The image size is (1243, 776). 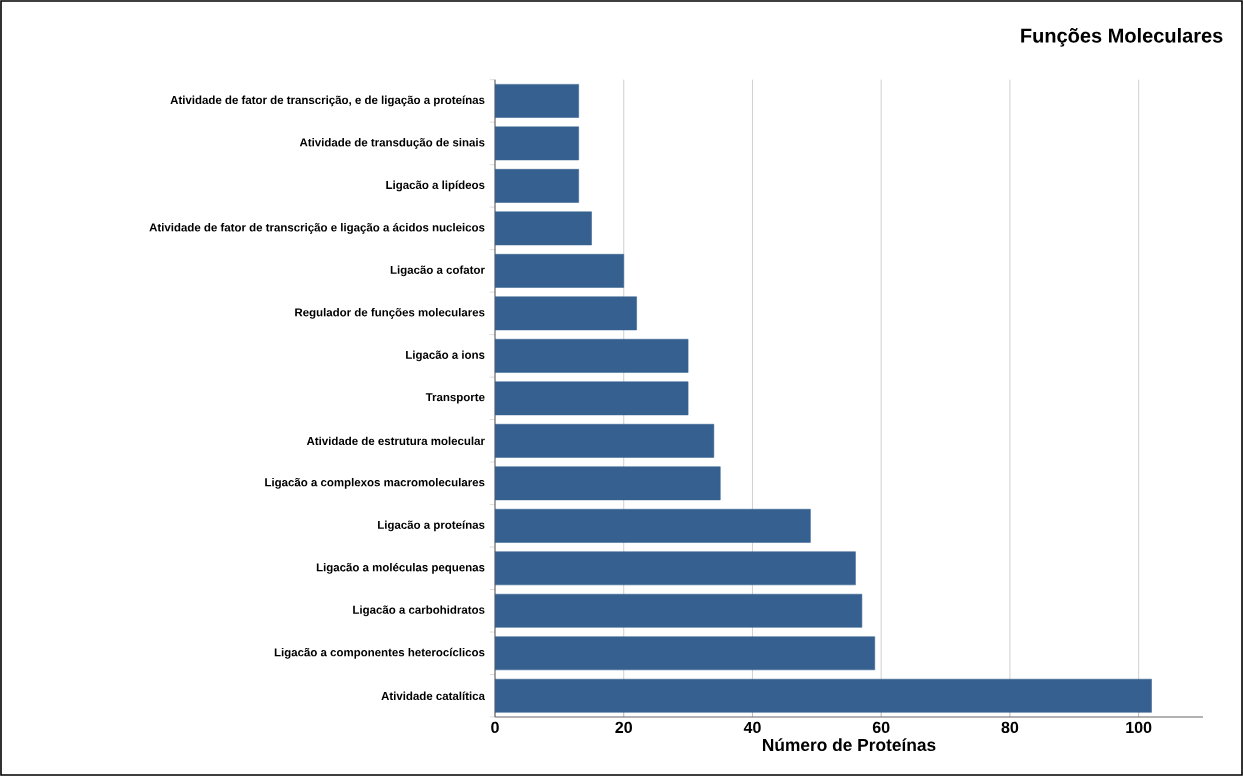 I want to click on y-tick-label: Transporte, so click(x=455, y=398).